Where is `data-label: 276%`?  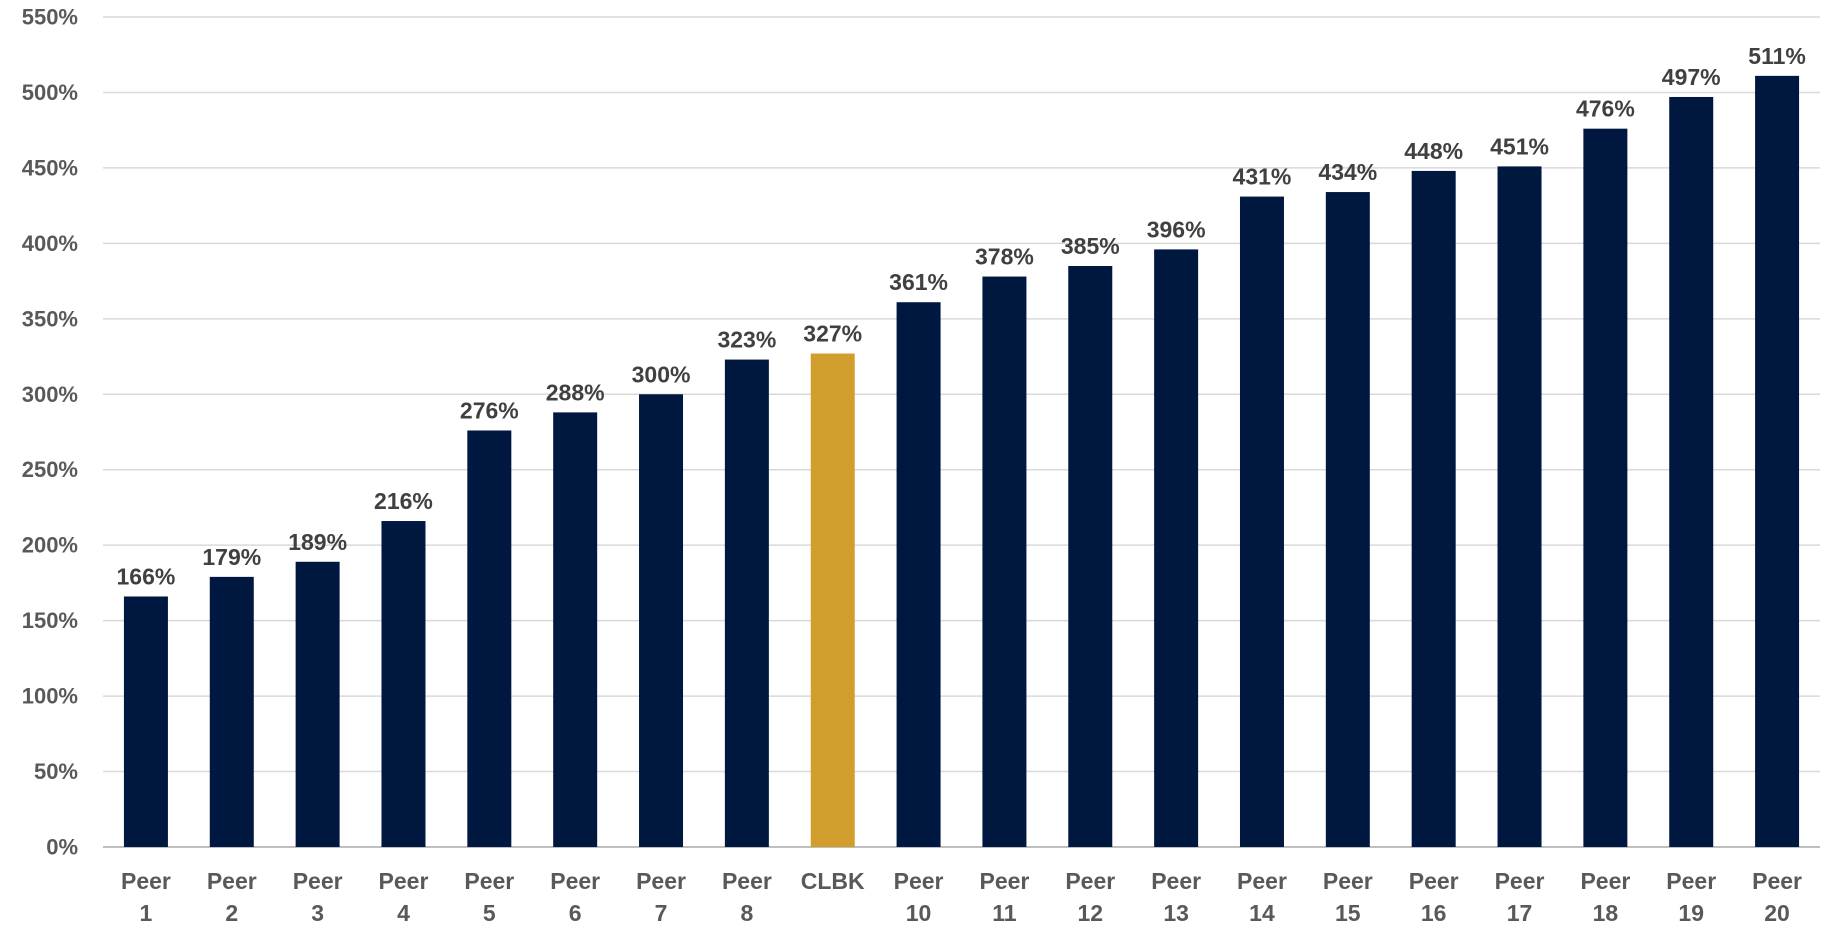 data-label: 276% is located at coordinates (489, 410).